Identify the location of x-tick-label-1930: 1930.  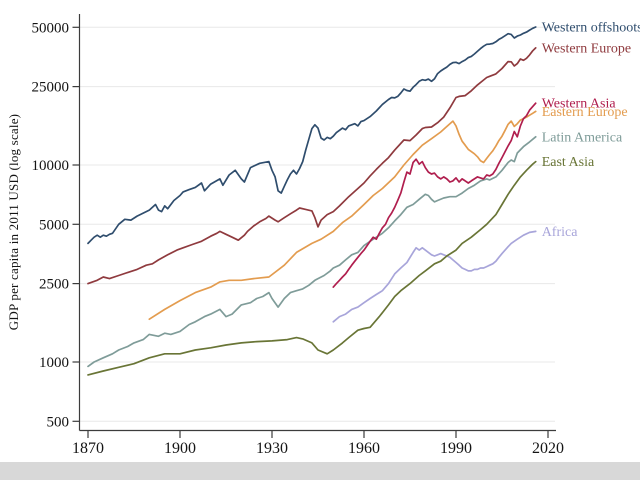
(272, 448).